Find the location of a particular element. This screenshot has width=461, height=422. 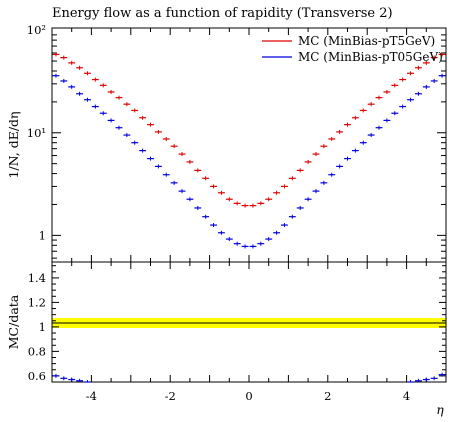

ratio-data-points is located at coordinates (249, 377).